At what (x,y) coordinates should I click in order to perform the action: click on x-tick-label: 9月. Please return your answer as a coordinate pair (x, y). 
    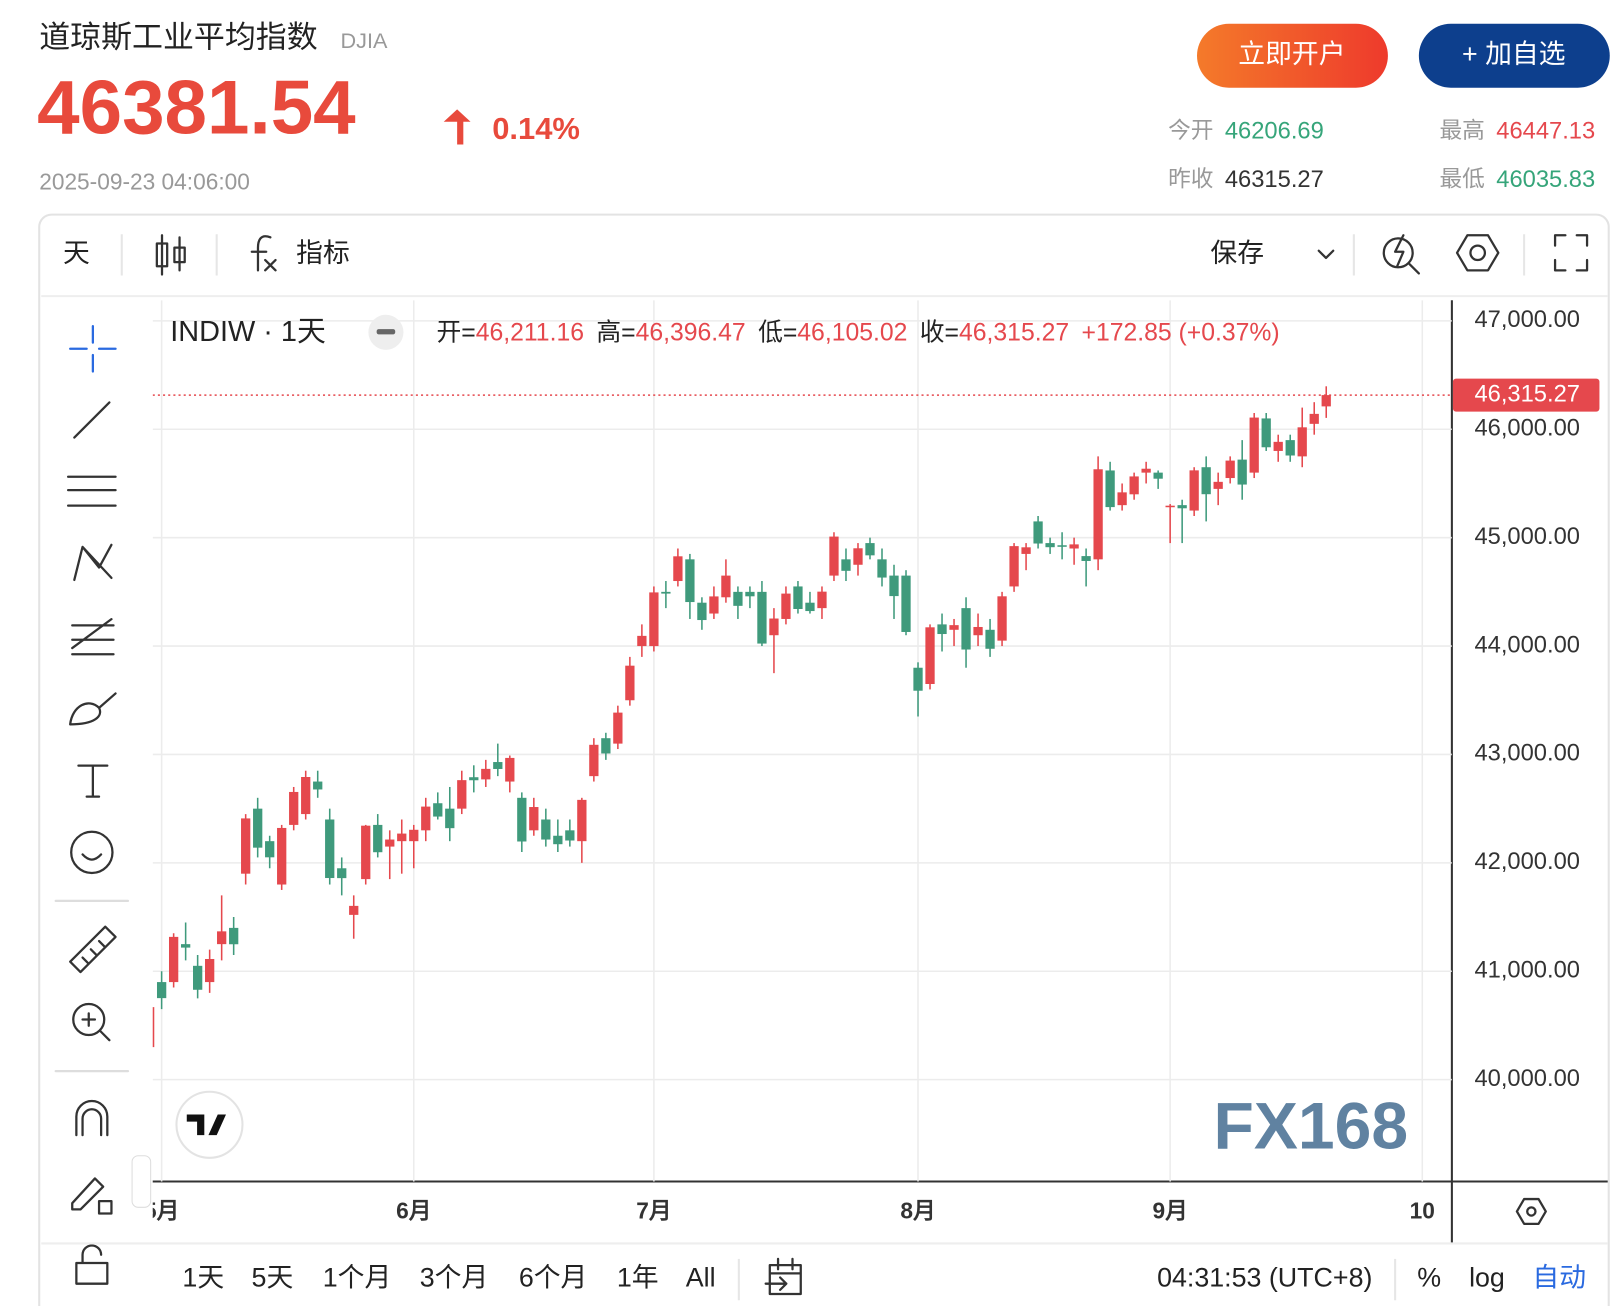
    Looking at the image, I should click on (1169, 1210).